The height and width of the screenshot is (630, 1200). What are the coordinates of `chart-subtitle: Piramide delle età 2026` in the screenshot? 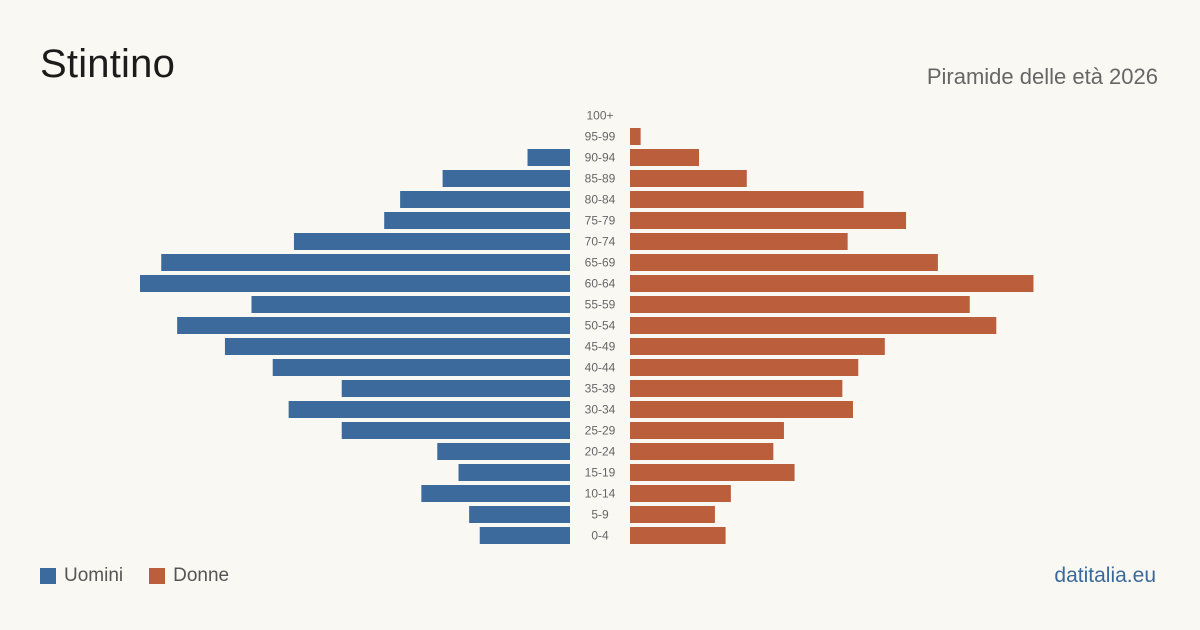 It's located at (1042, 76).